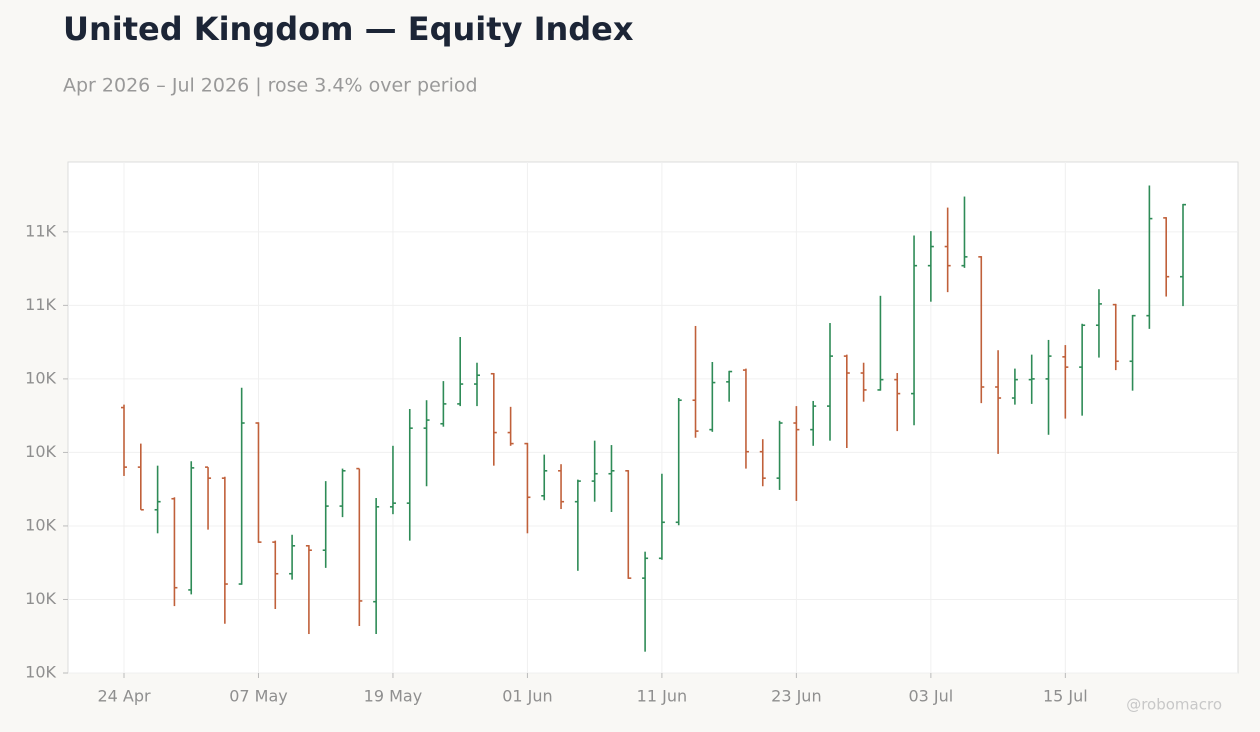 This screenshot has width=1260, height=732. Describe the element at coordinates (258, 696) in the screenshot. I see `x-tick-label: 07 May` at that location.